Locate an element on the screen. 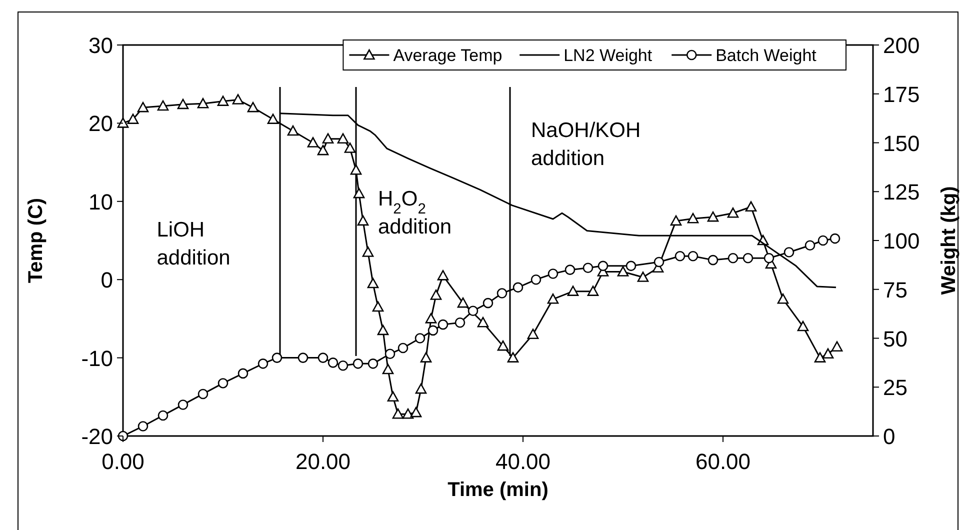  y-axis-title: Temp (C) is located at coordinates (36, 241).